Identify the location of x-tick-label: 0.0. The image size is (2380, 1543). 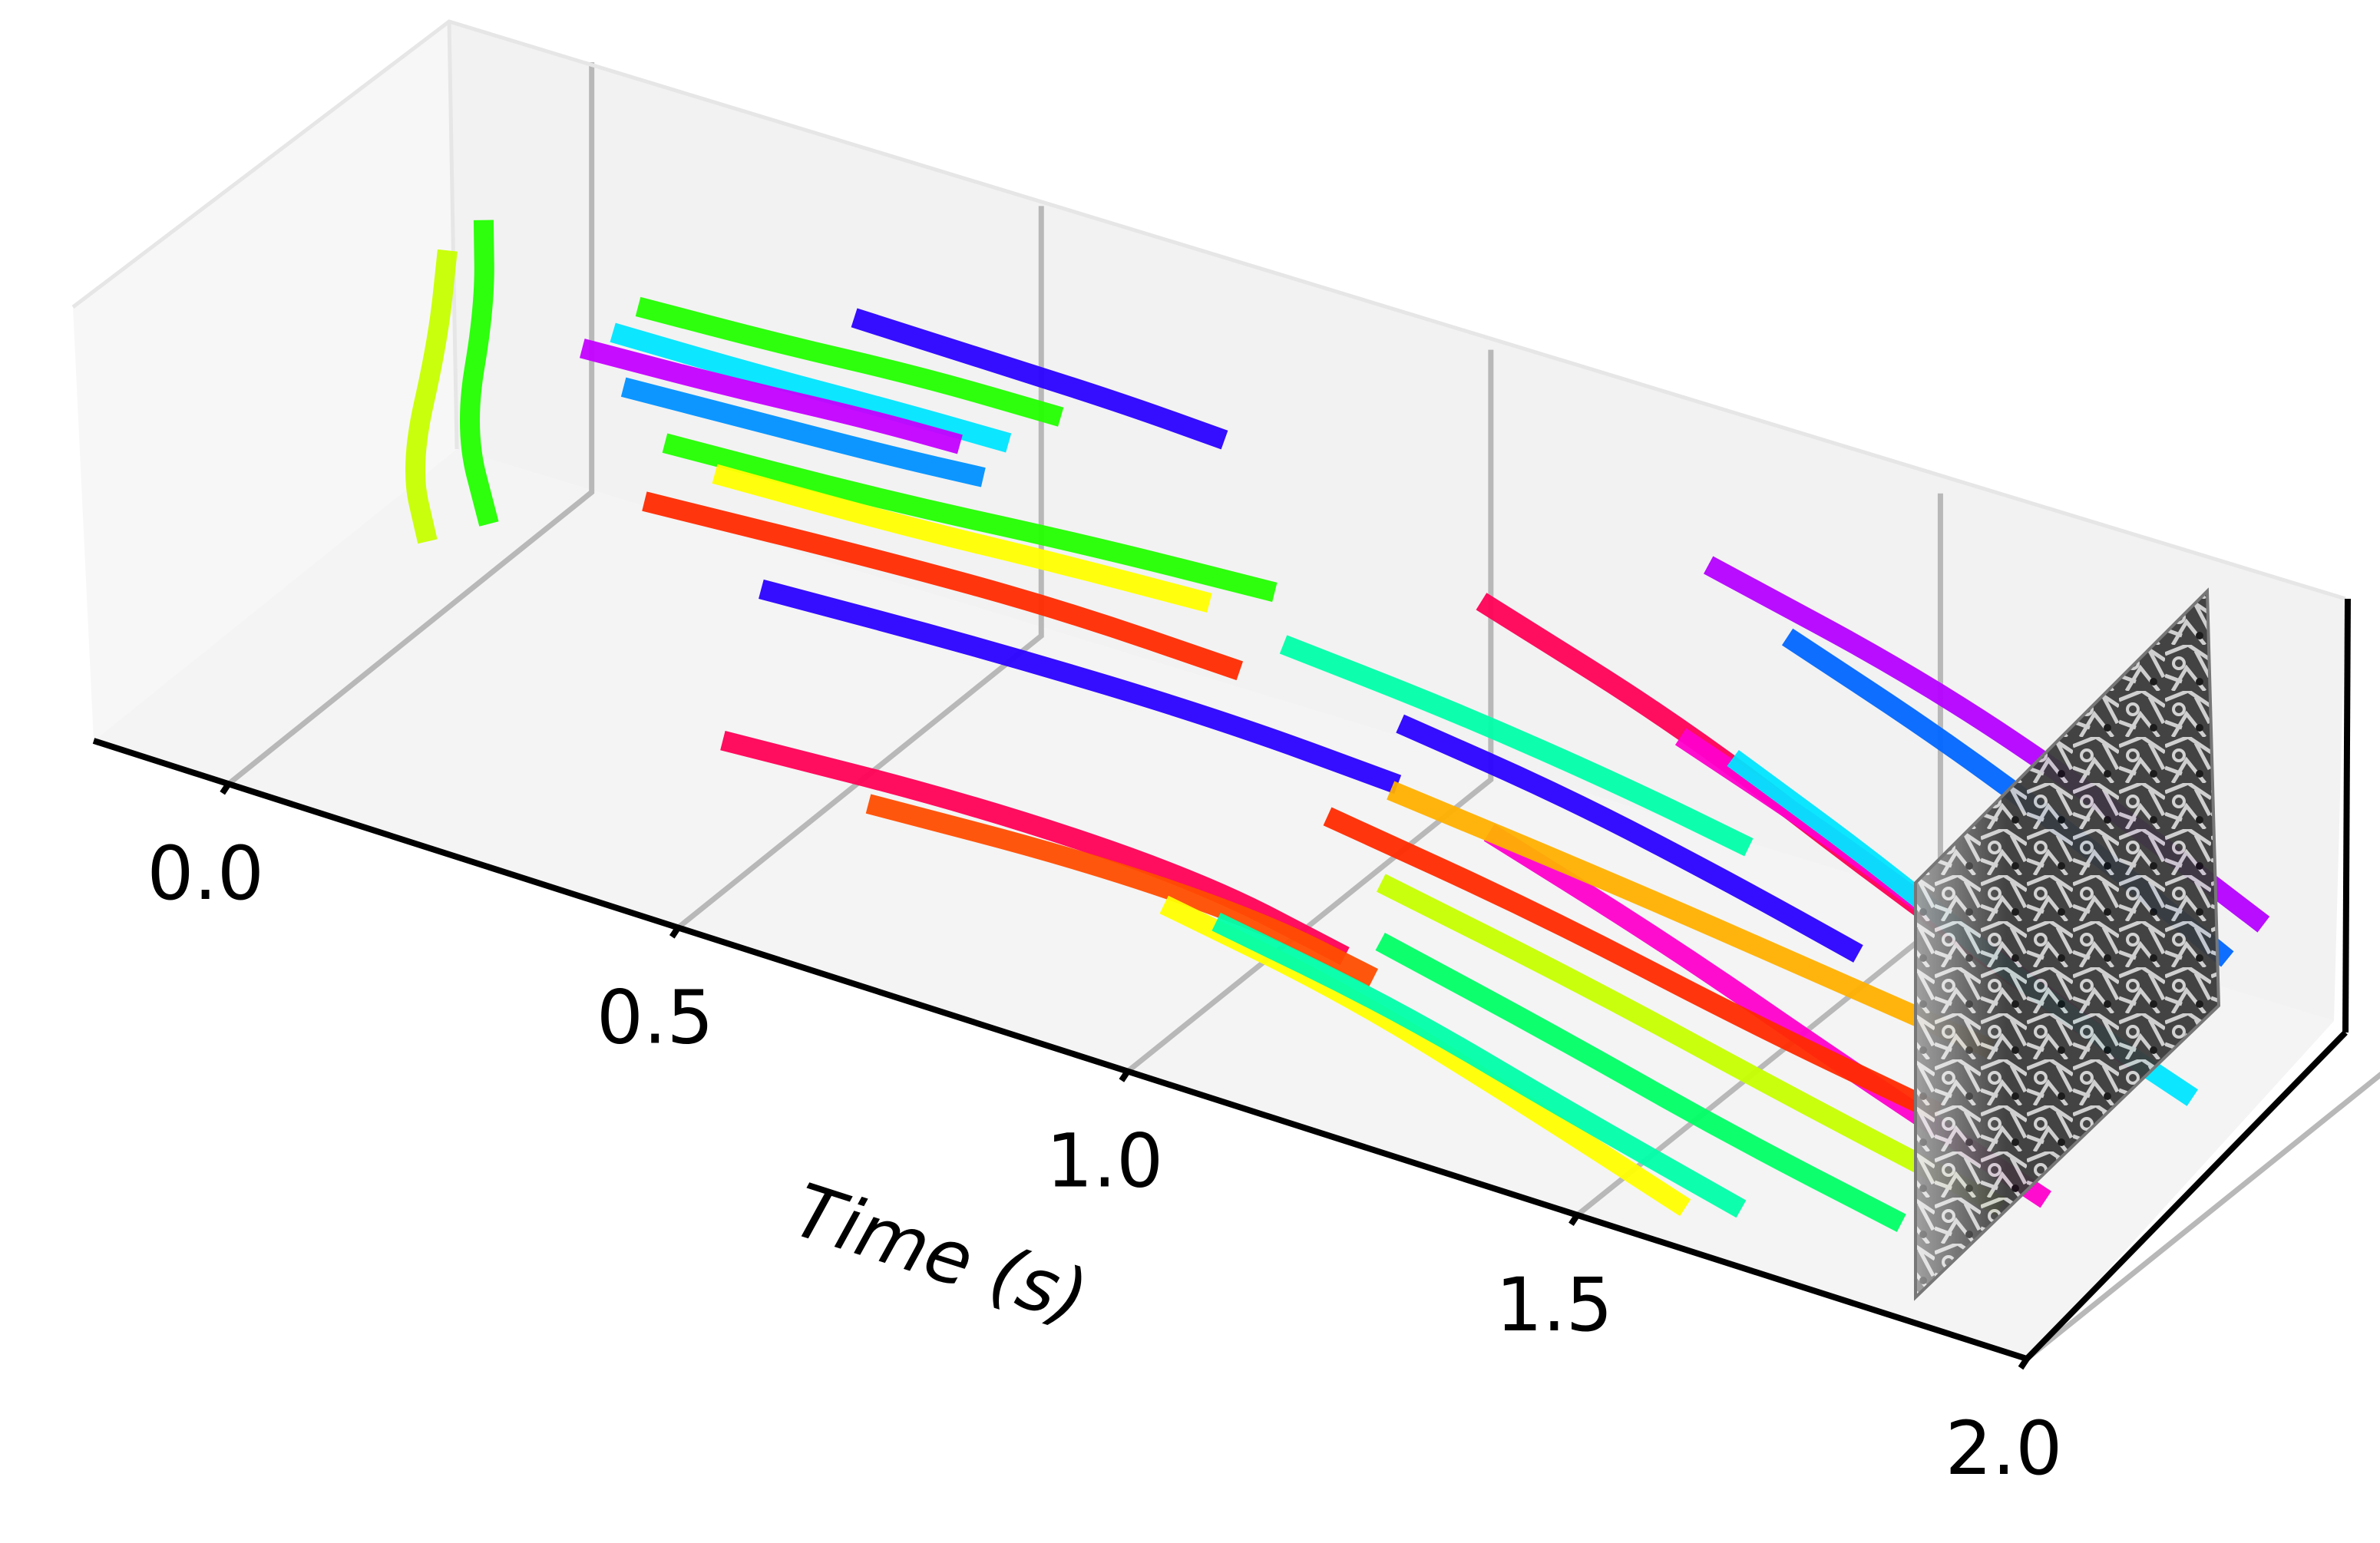
(205, 874).